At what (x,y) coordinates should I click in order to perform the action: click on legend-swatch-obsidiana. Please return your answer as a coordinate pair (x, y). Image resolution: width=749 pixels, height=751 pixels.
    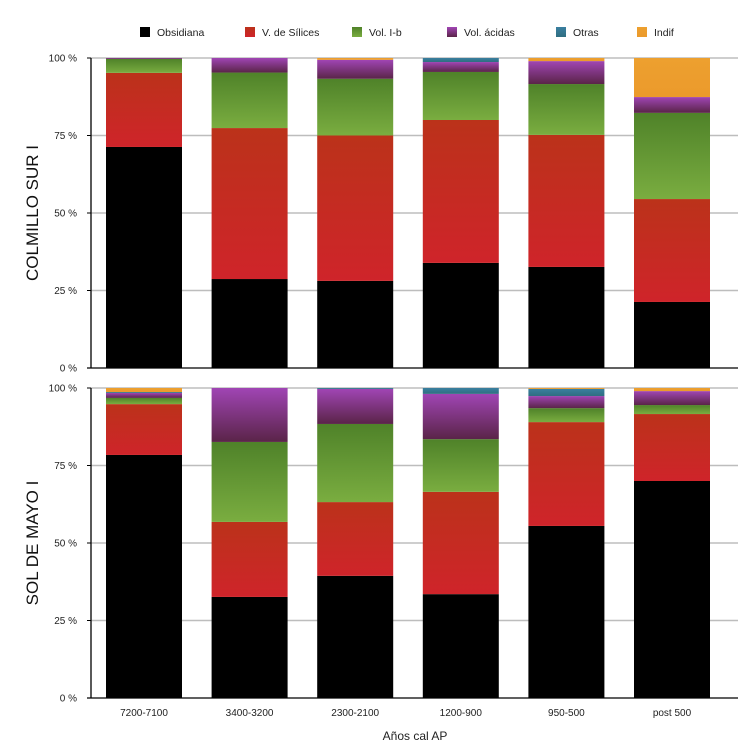
    Looking at the image, I should click on (145, 32).